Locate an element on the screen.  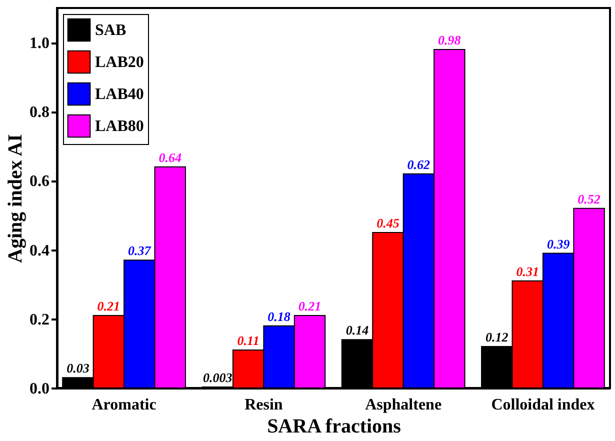
data-label: 0.18 is located at coordinates (279, 316).